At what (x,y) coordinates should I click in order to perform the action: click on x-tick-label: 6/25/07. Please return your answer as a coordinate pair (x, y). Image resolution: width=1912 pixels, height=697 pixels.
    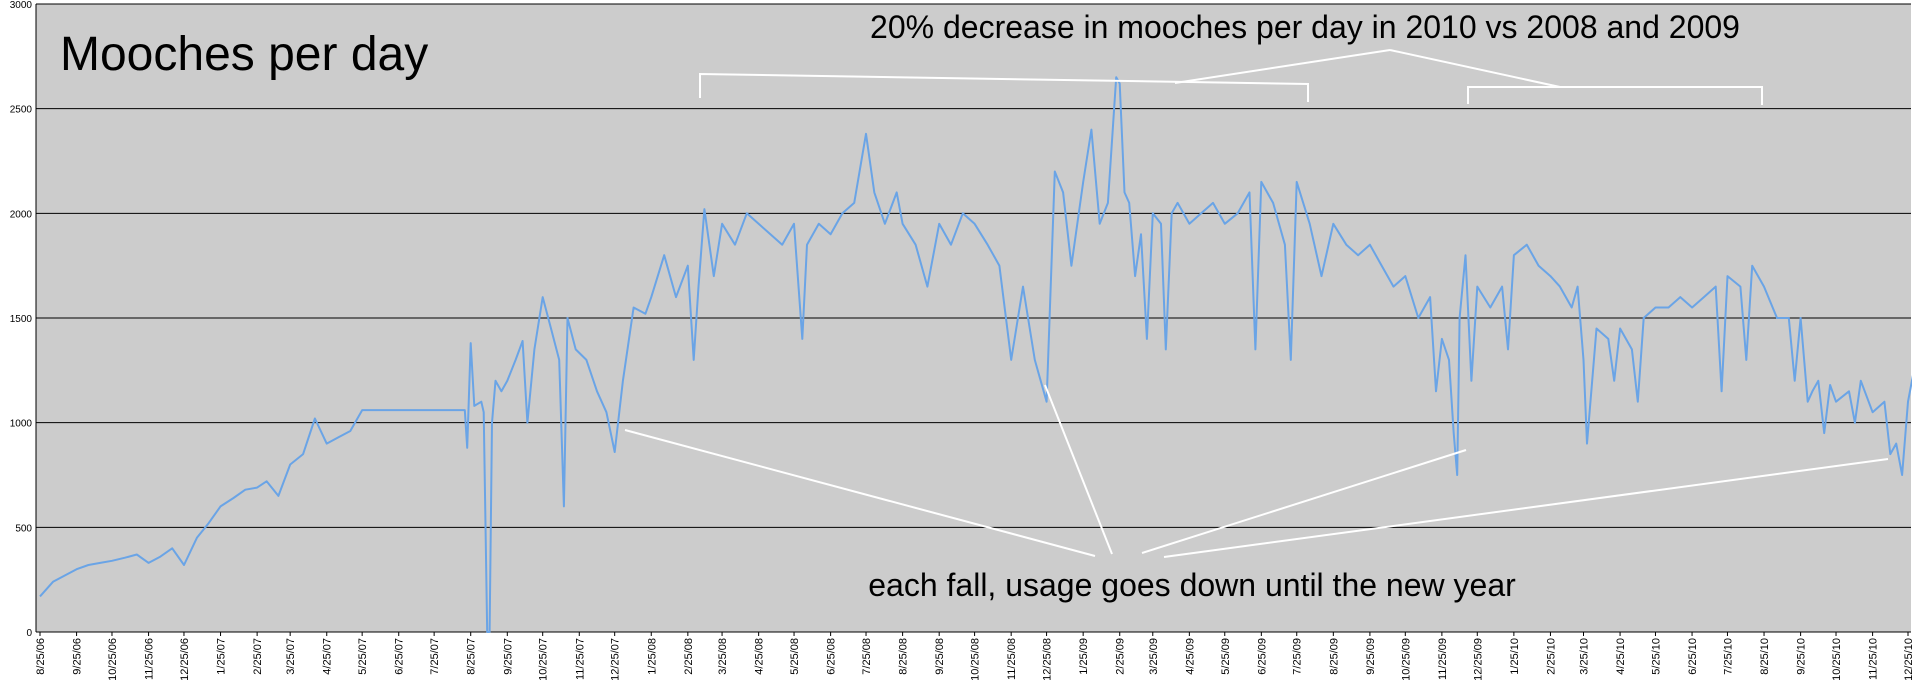
    Looking at the image, I should click on (400, 656).